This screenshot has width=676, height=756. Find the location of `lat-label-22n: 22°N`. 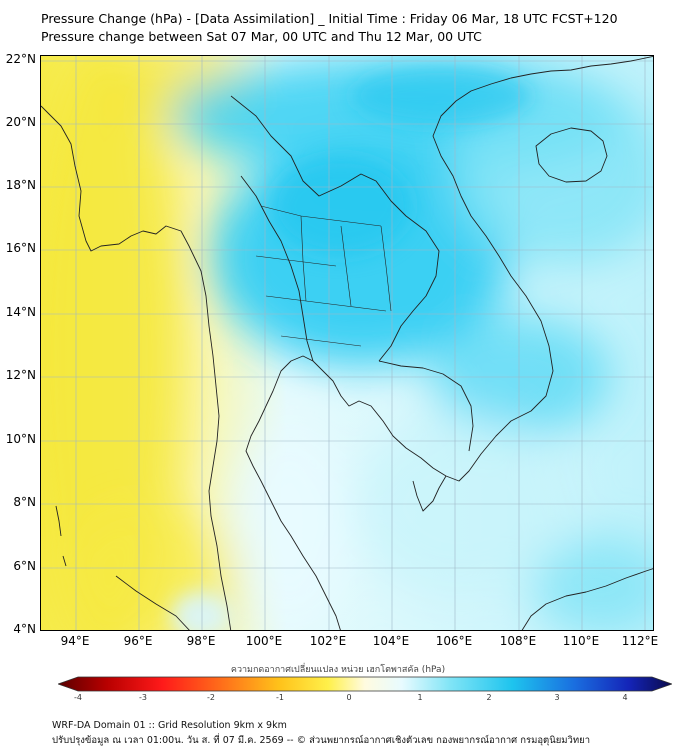

lat-label-22n: 22°N is located at coordinates (20, 59).